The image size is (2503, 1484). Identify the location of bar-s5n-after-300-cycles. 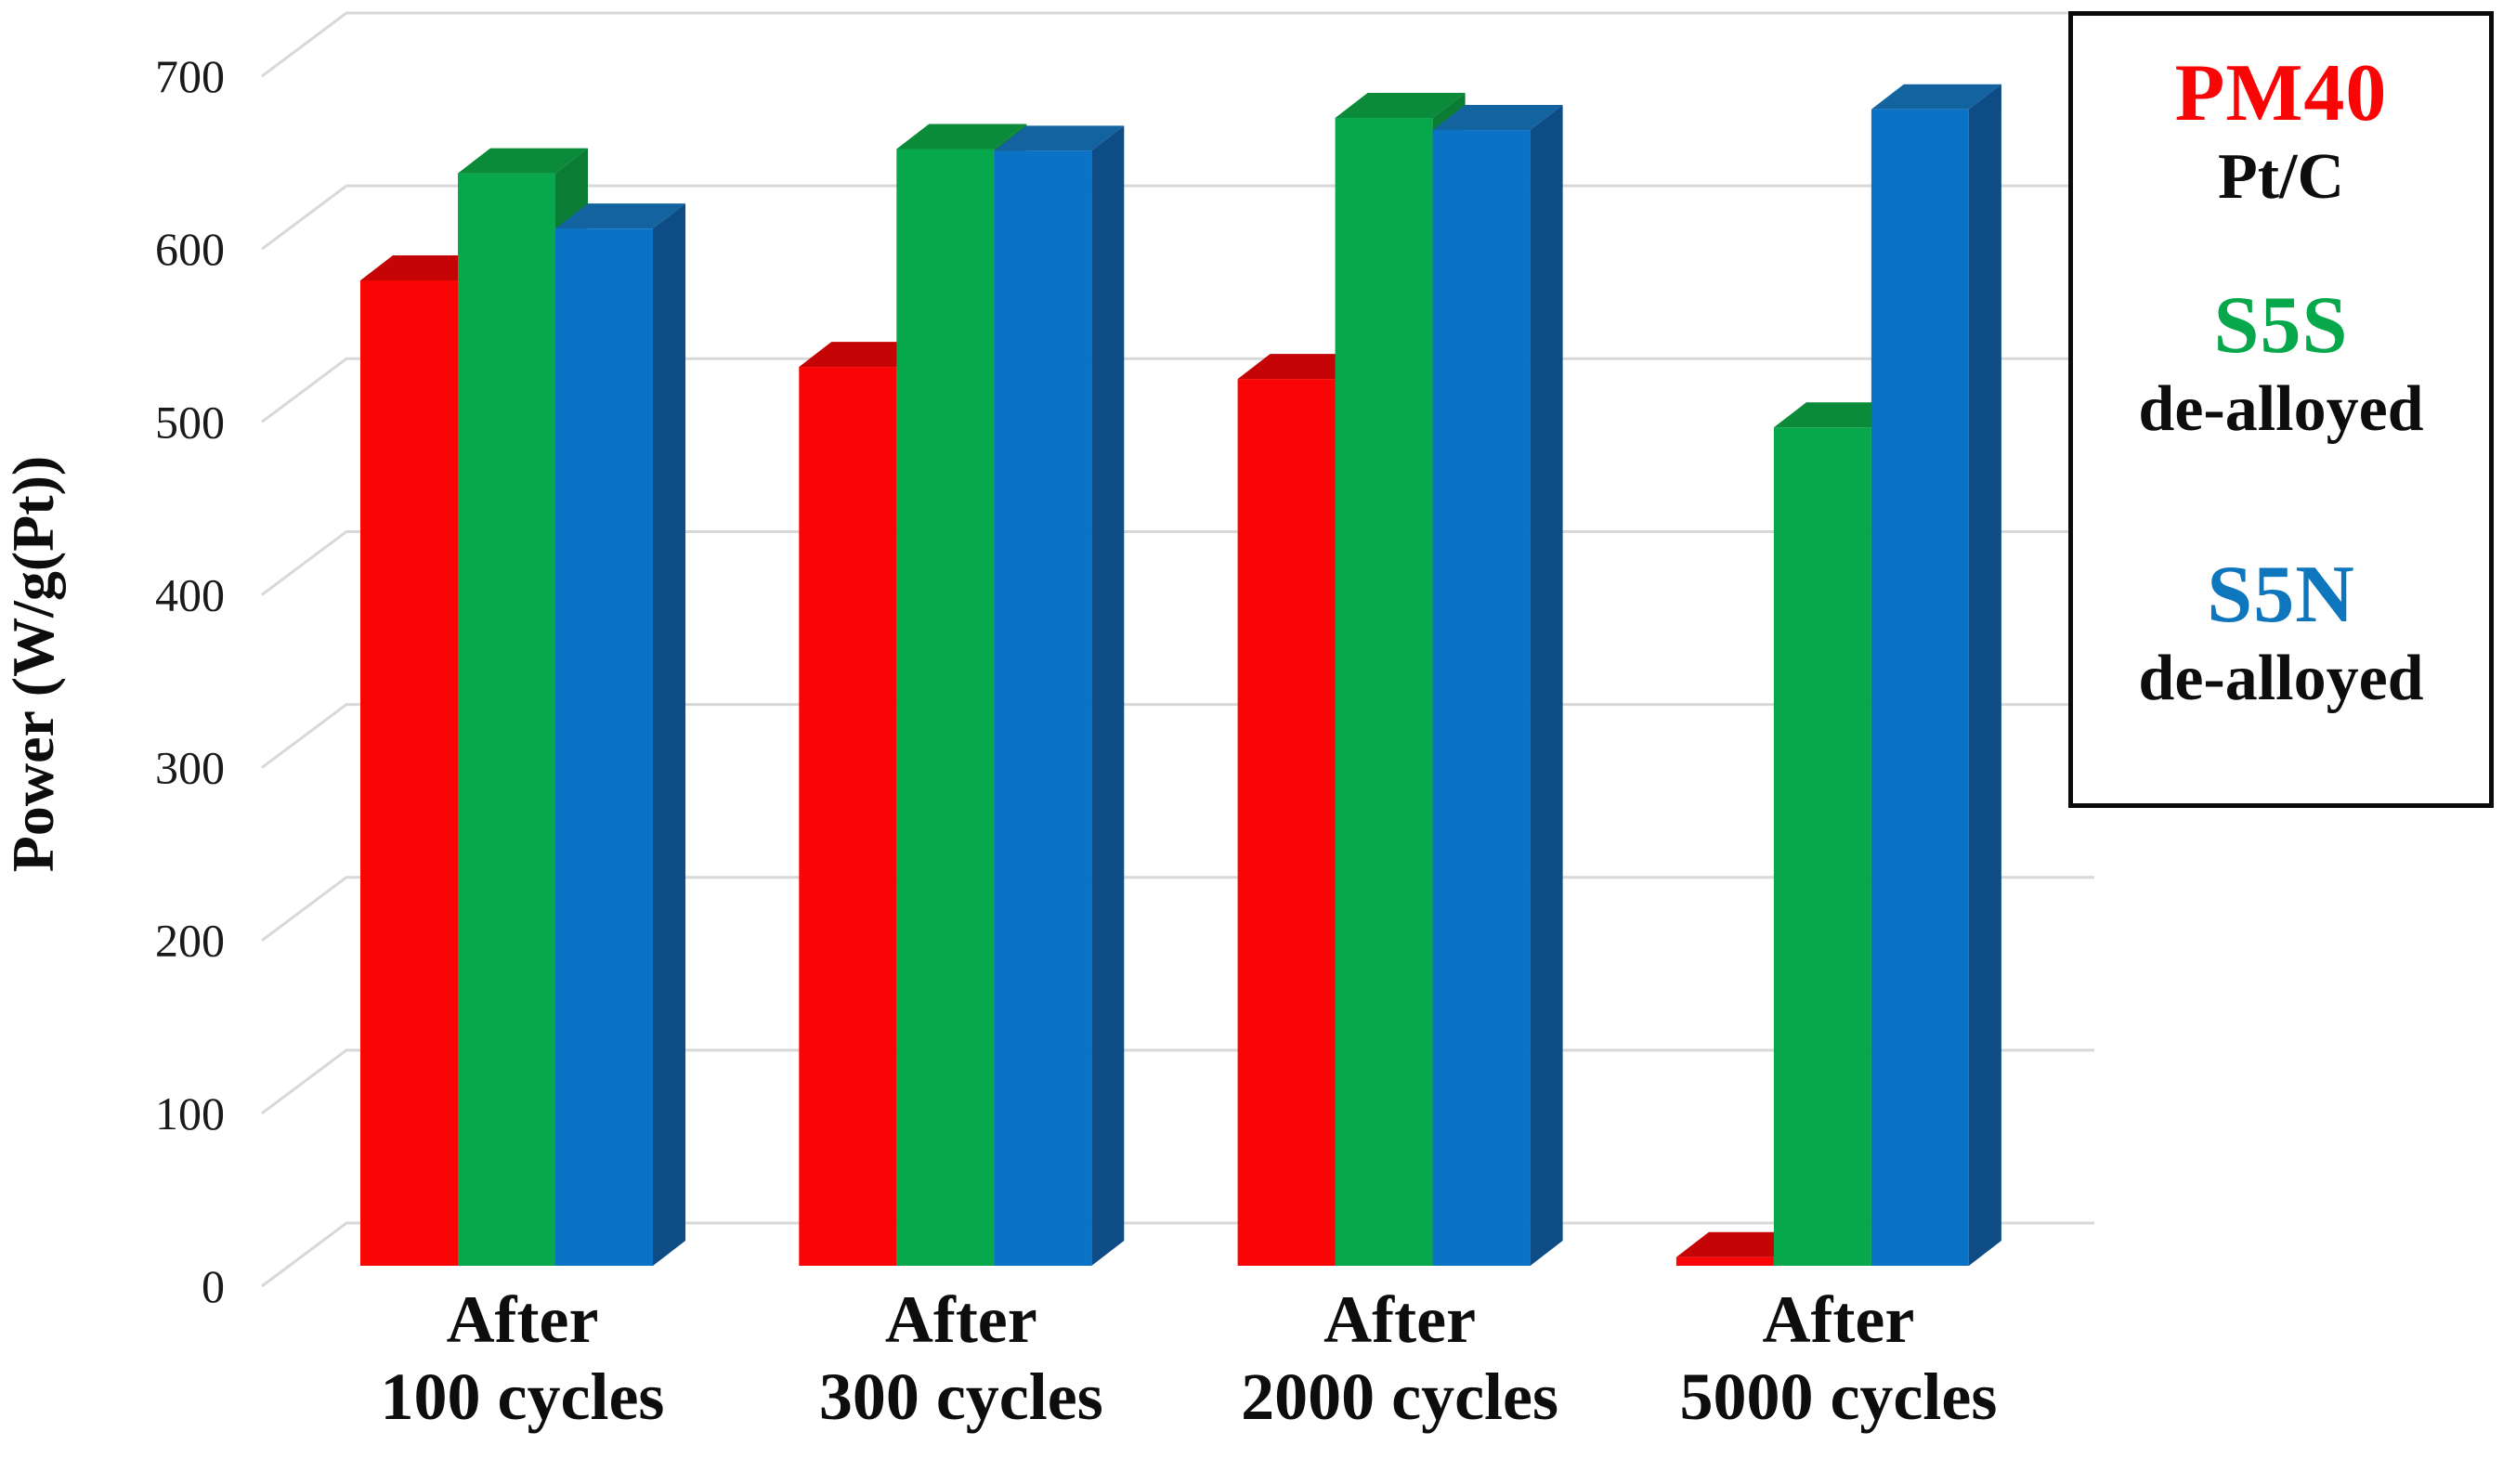
(1059, 696).